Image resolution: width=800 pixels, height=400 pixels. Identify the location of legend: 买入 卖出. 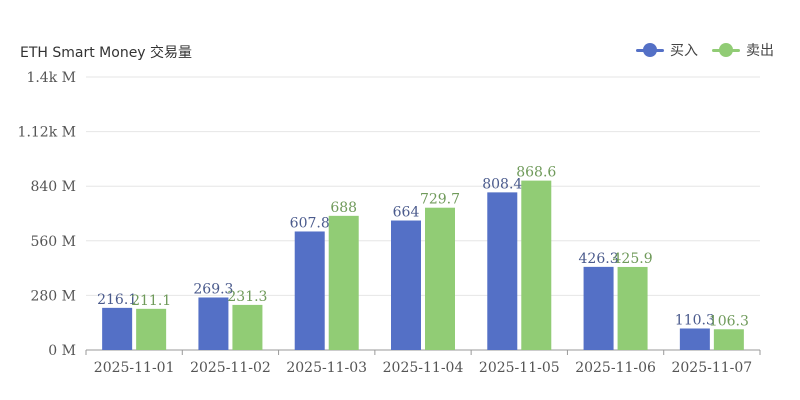
(705, 50).